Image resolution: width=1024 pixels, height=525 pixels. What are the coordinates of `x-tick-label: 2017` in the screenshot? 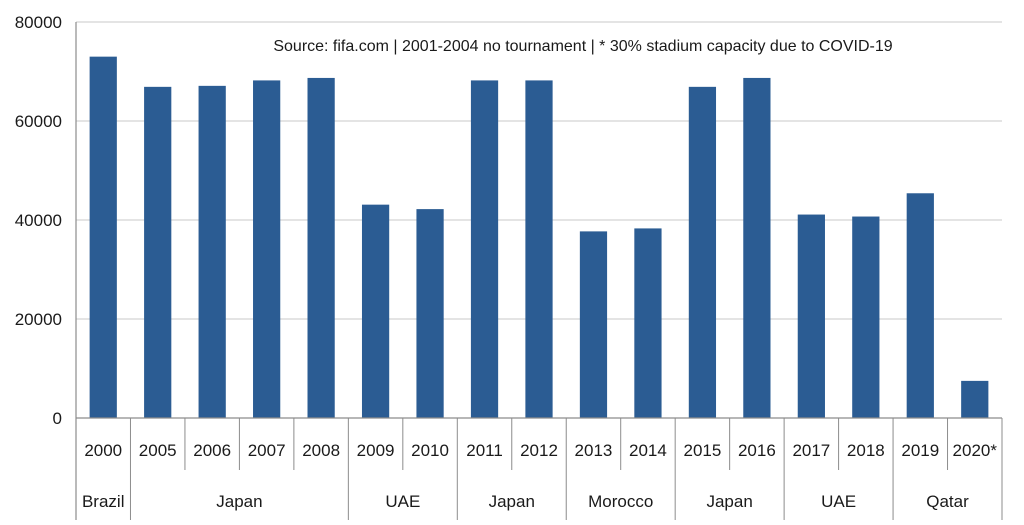 It's located at (811, 450).